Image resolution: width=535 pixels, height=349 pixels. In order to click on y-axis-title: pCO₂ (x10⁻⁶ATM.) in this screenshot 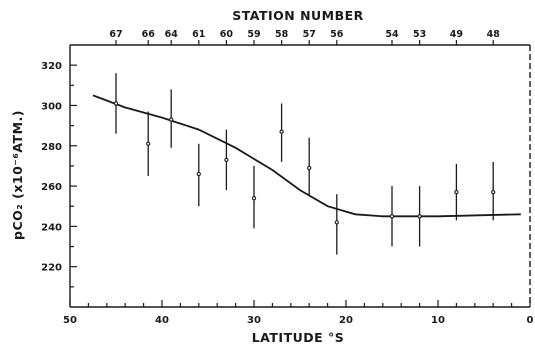, I will do `click(17, 175)`.